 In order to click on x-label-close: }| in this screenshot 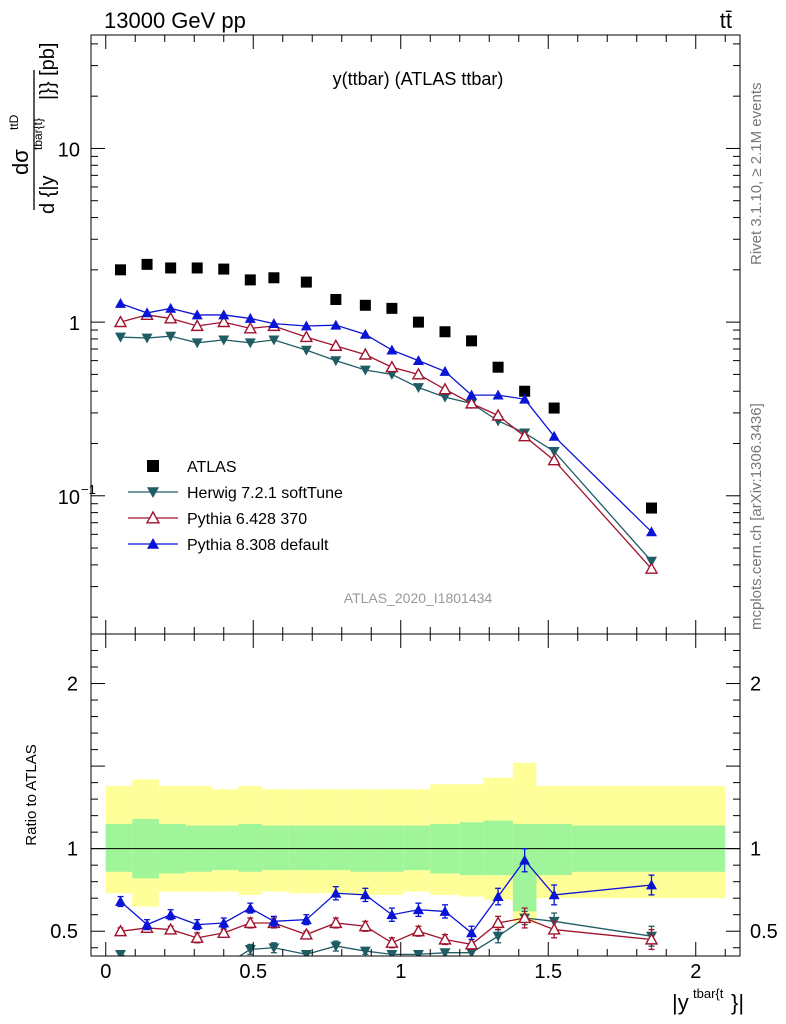, I will do `click(737, 1002)`.